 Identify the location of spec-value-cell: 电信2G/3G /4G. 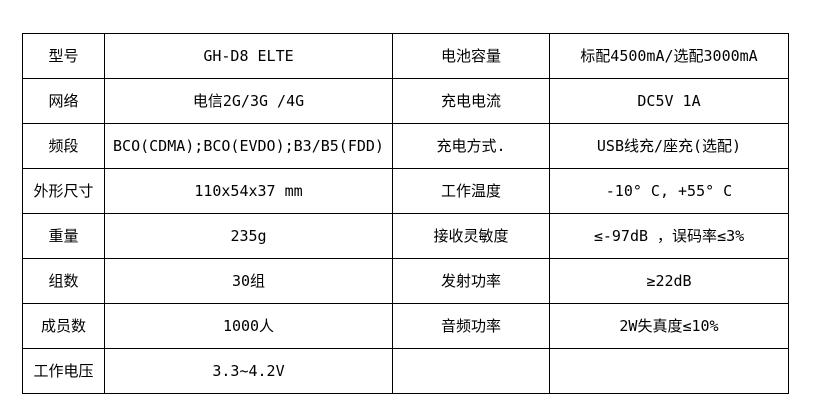
(248, 101).